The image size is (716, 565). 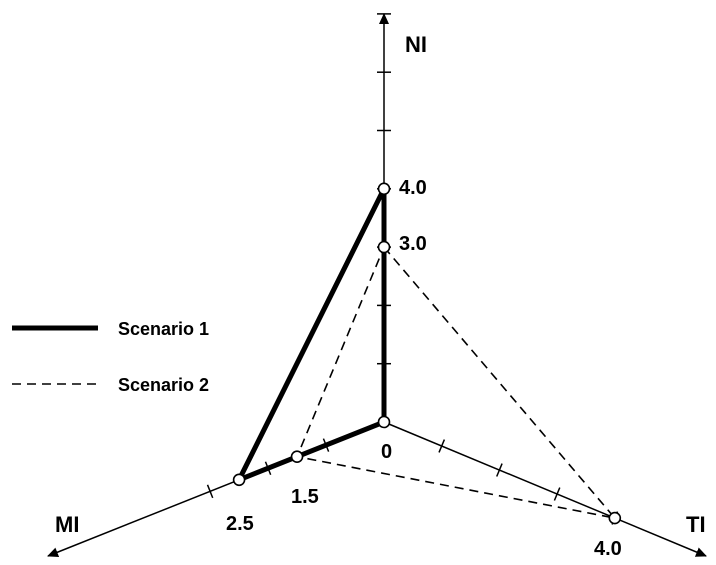 I want to click on axis-label-ni: NI, so click(x=416, y=44).